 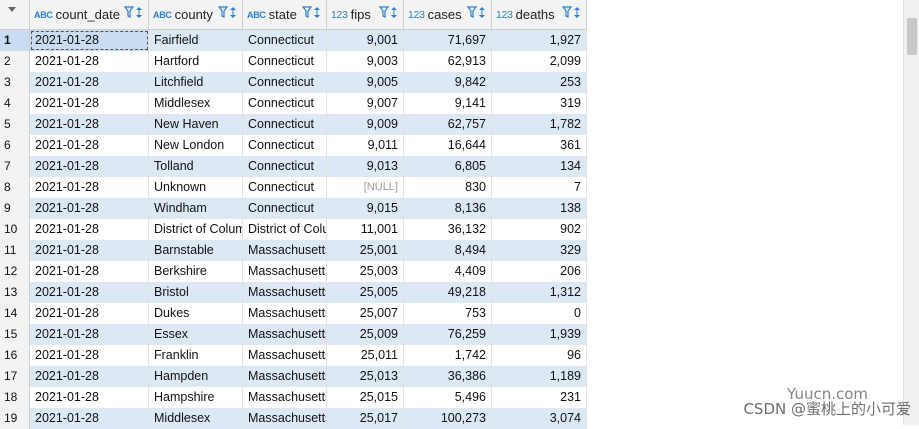 I want to click on cell-fips: 9,009, so click(x=365, y=124).